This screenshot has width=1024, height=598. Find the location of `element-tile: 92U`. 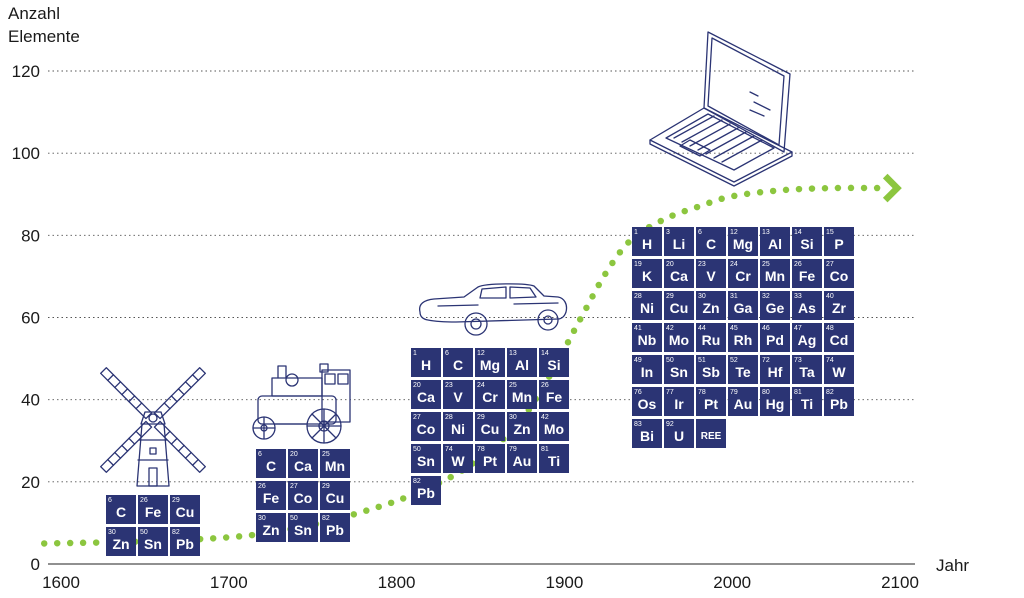

element-tile: 92U is located at coordinates (679, 433).